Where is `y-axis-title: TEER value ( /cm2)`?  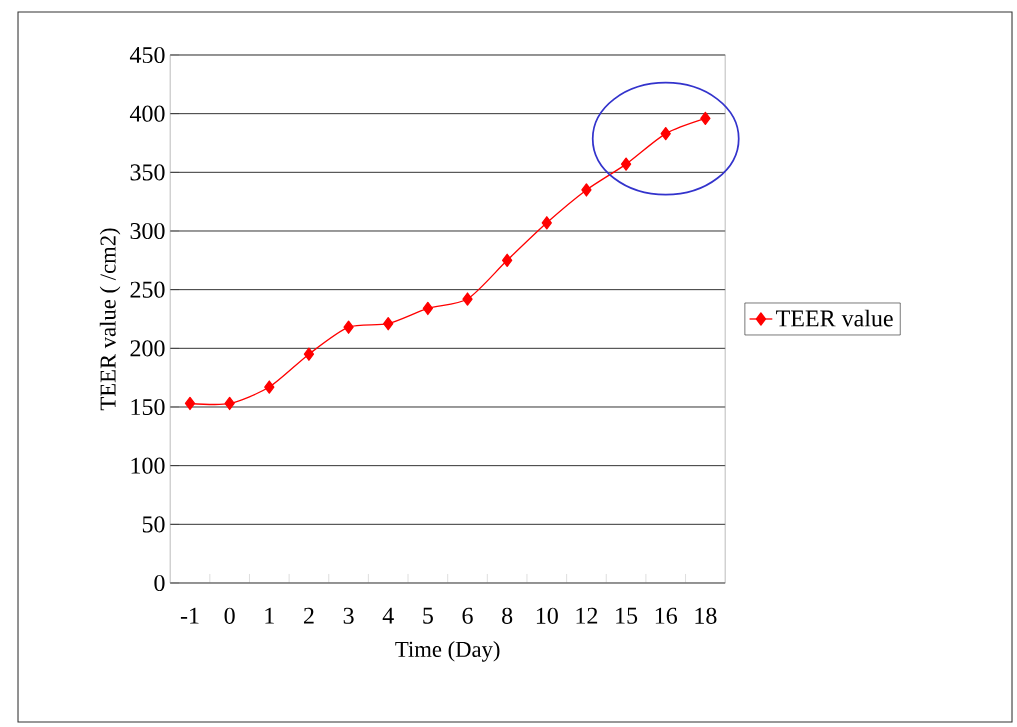 y-axis-title: TEER value ( /cm2) is located at coordinates (110, 319).